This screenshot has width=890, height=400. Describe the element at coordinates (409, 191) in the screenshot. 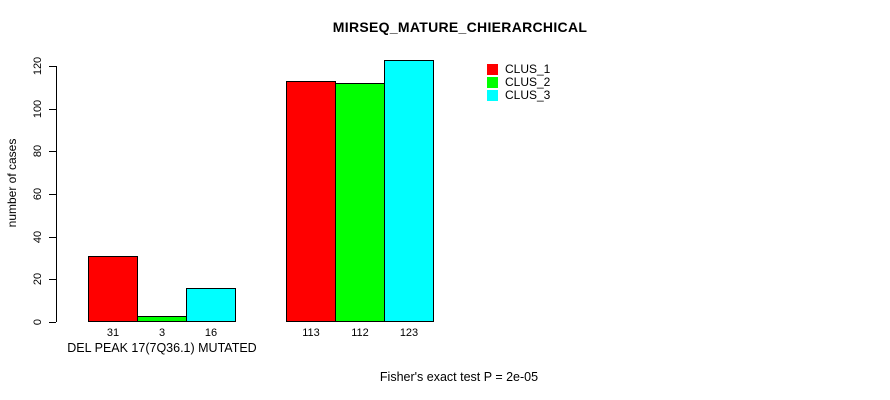

I see `bar-clus_3-group2` at that location.